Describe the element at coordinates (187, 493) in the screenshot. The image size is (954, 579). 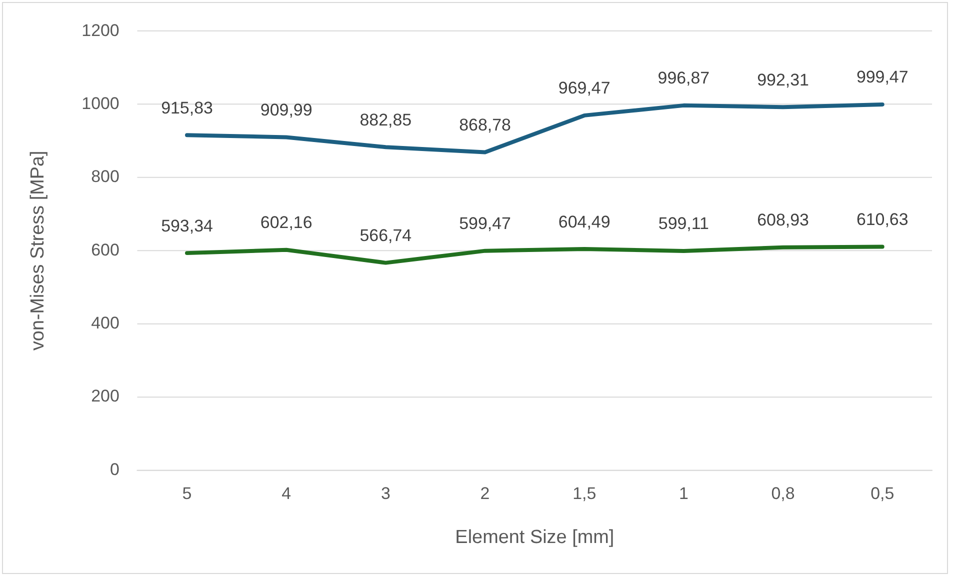
I see `x-tick-label: 5` at that location.